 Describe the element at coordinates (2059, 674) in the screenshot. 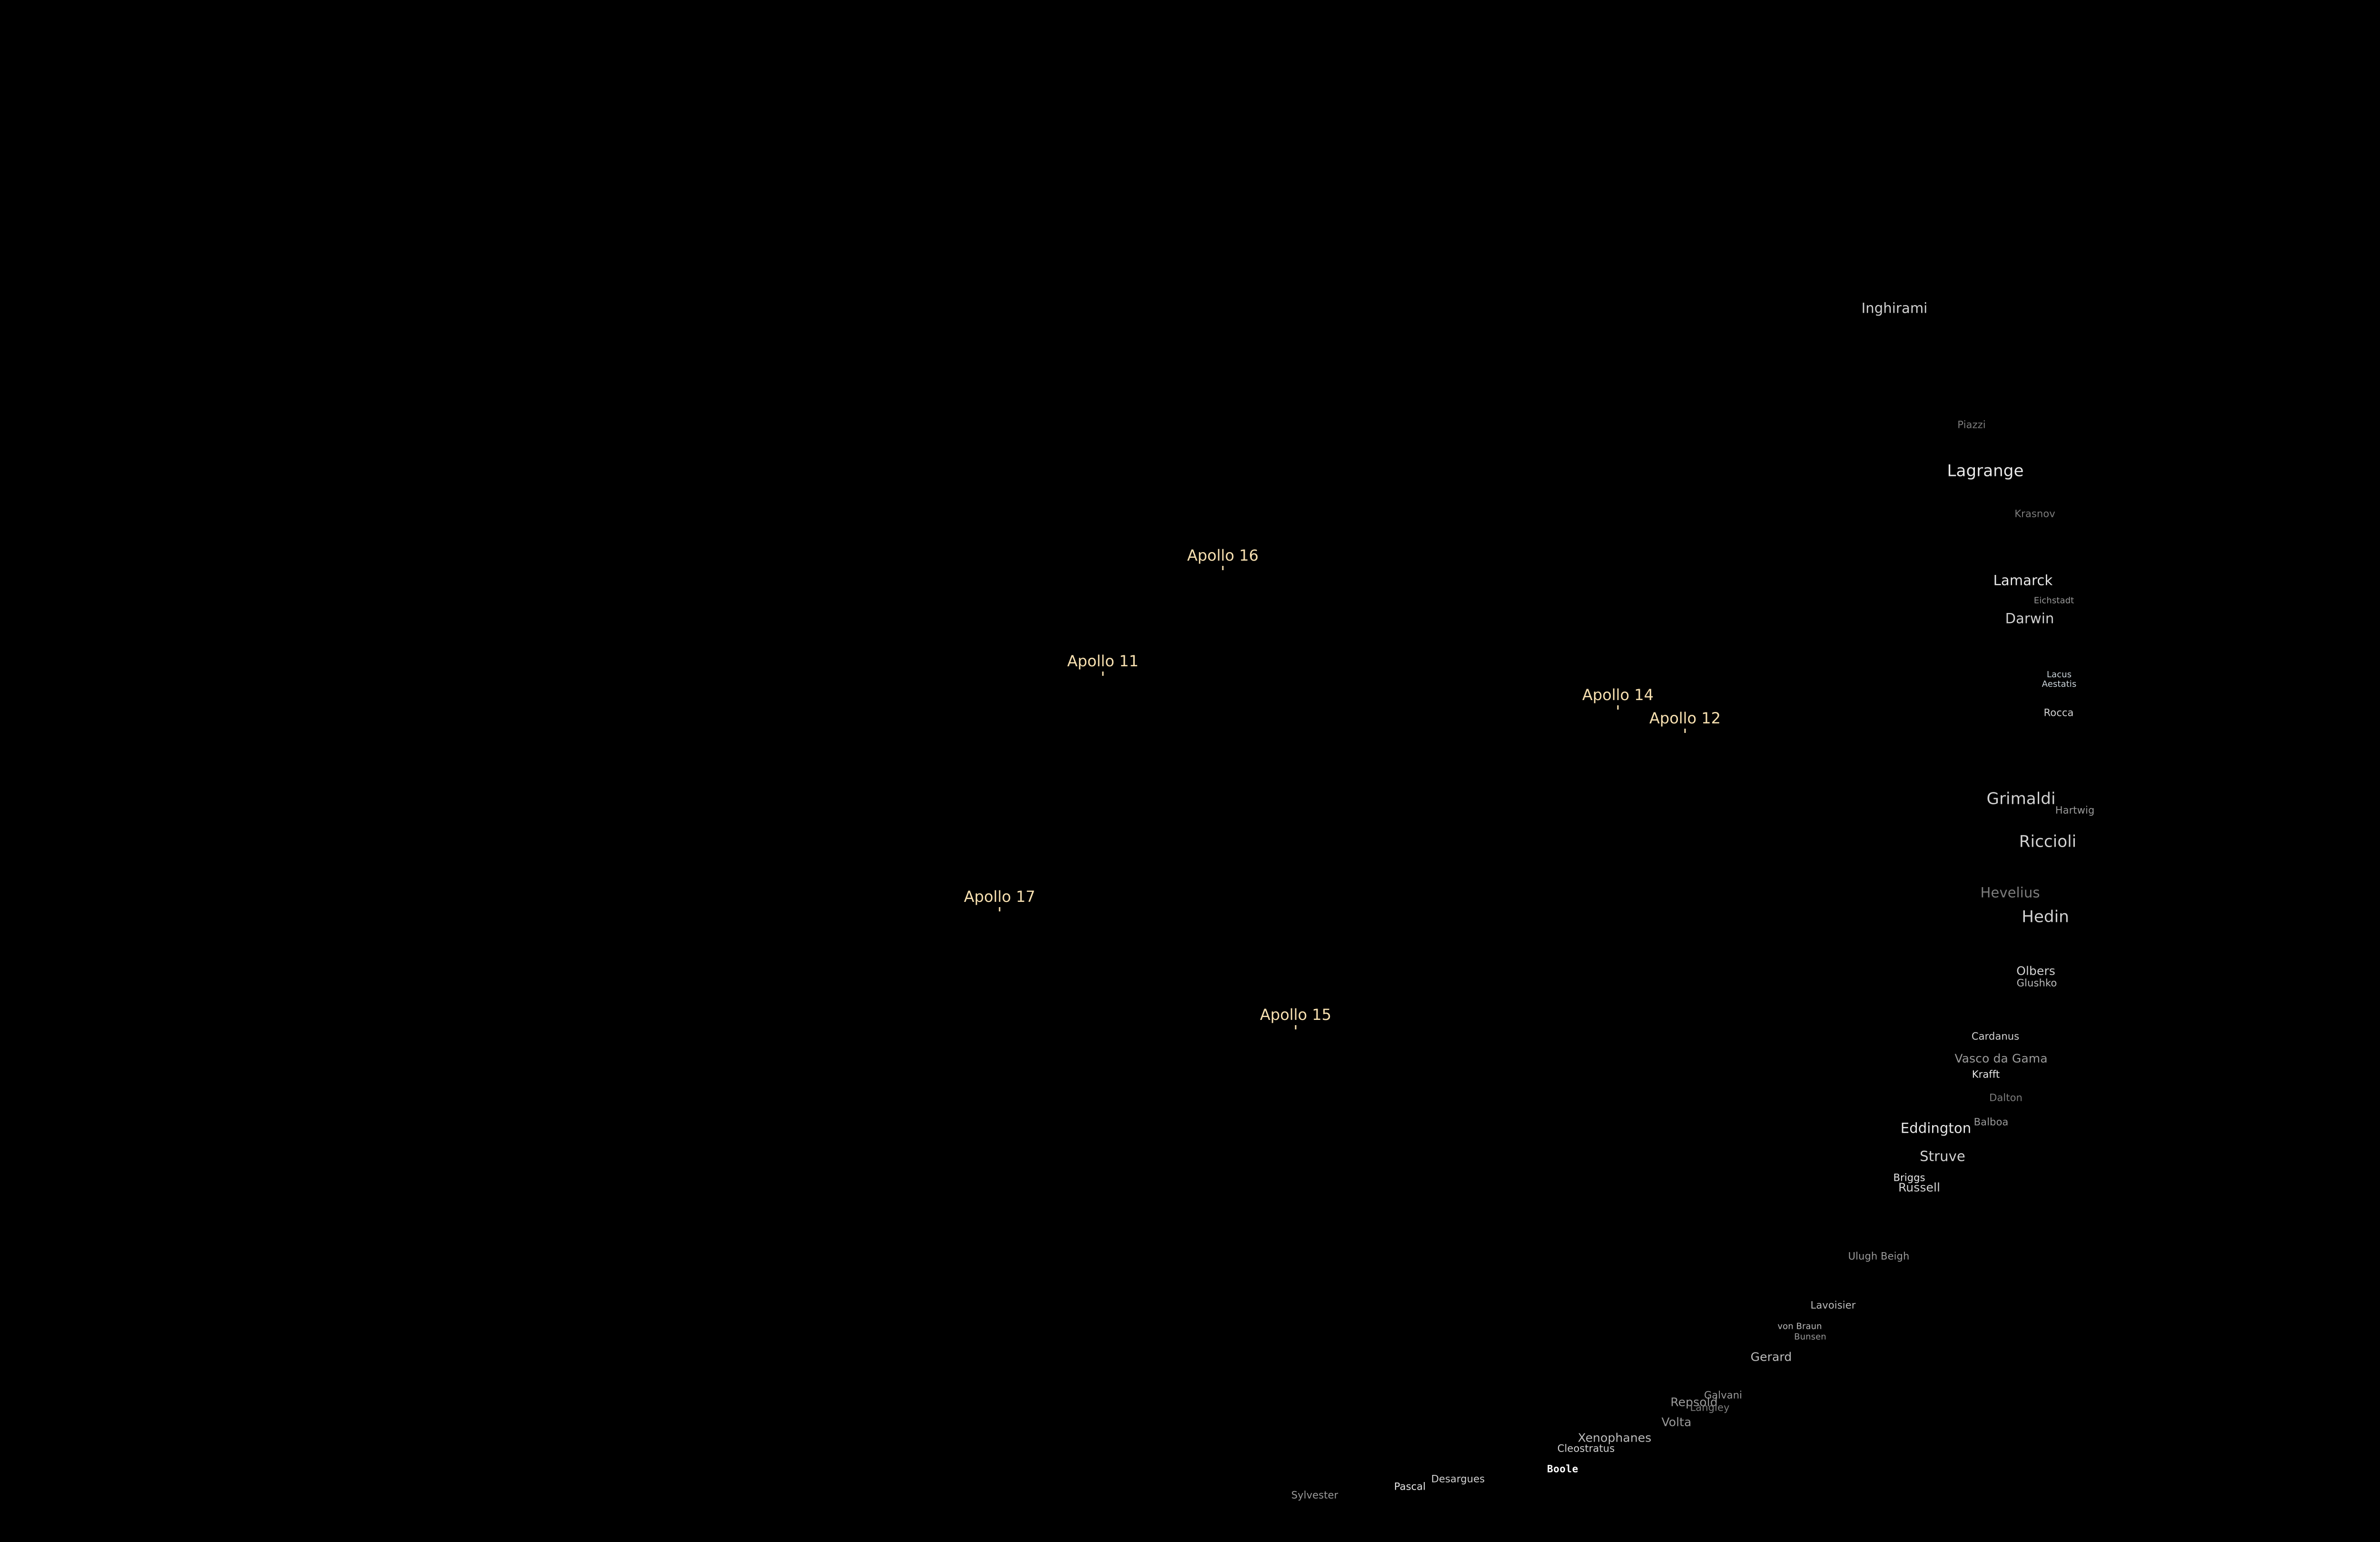

I see `feature-label-line: Lacus` at that location.